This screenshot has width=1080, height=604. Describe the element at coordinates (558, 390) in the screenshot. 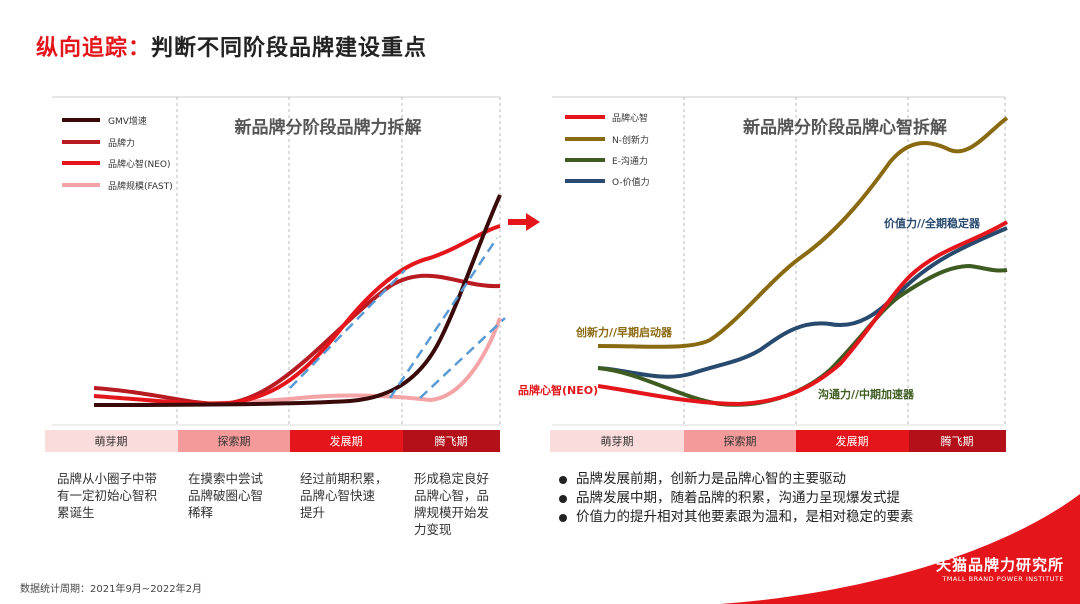

I see `annotation-neo: 品牌心智(NEO)` at that location.